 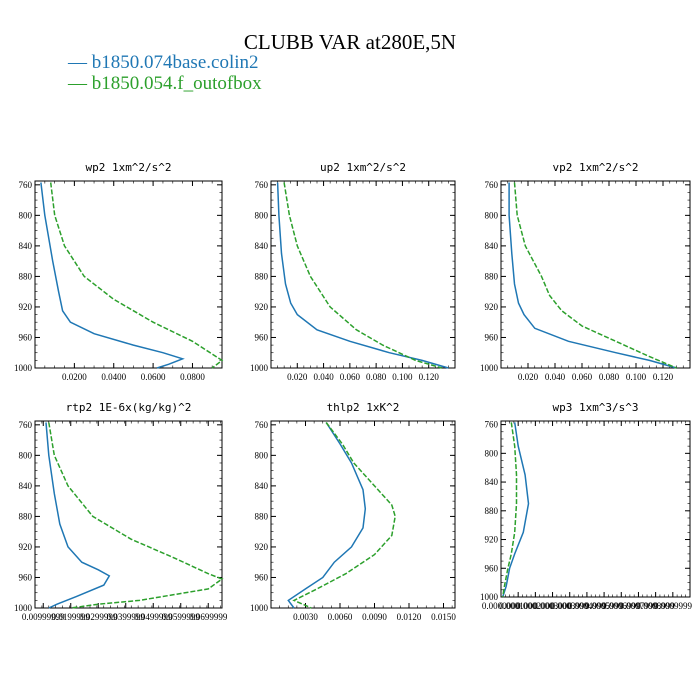 What do you see at coordinates (129, 407) in the screenshot?
I see `panel-title: rtp2 1E-6x(kg/kg)^2` at bounding box center [129, 407].